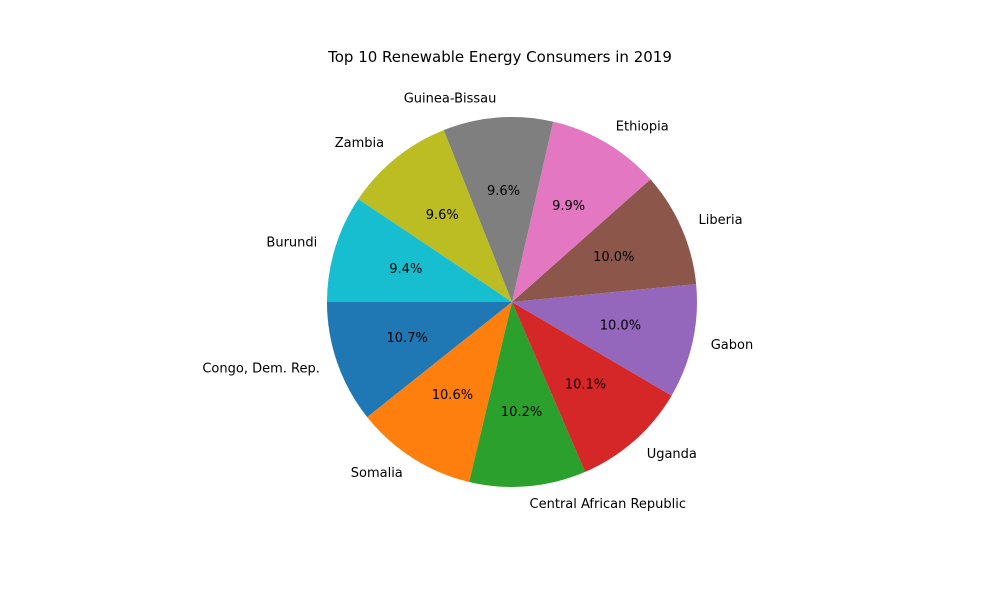 The image size is (1000, 604). I want to click on slice-percent-label: 10.6%, so click(452, 395).